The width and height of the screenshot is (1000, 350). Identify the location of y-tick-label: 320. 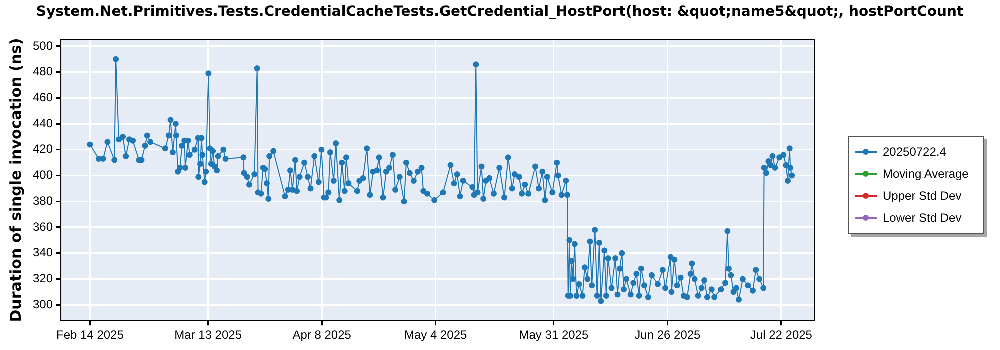
(43, 279).